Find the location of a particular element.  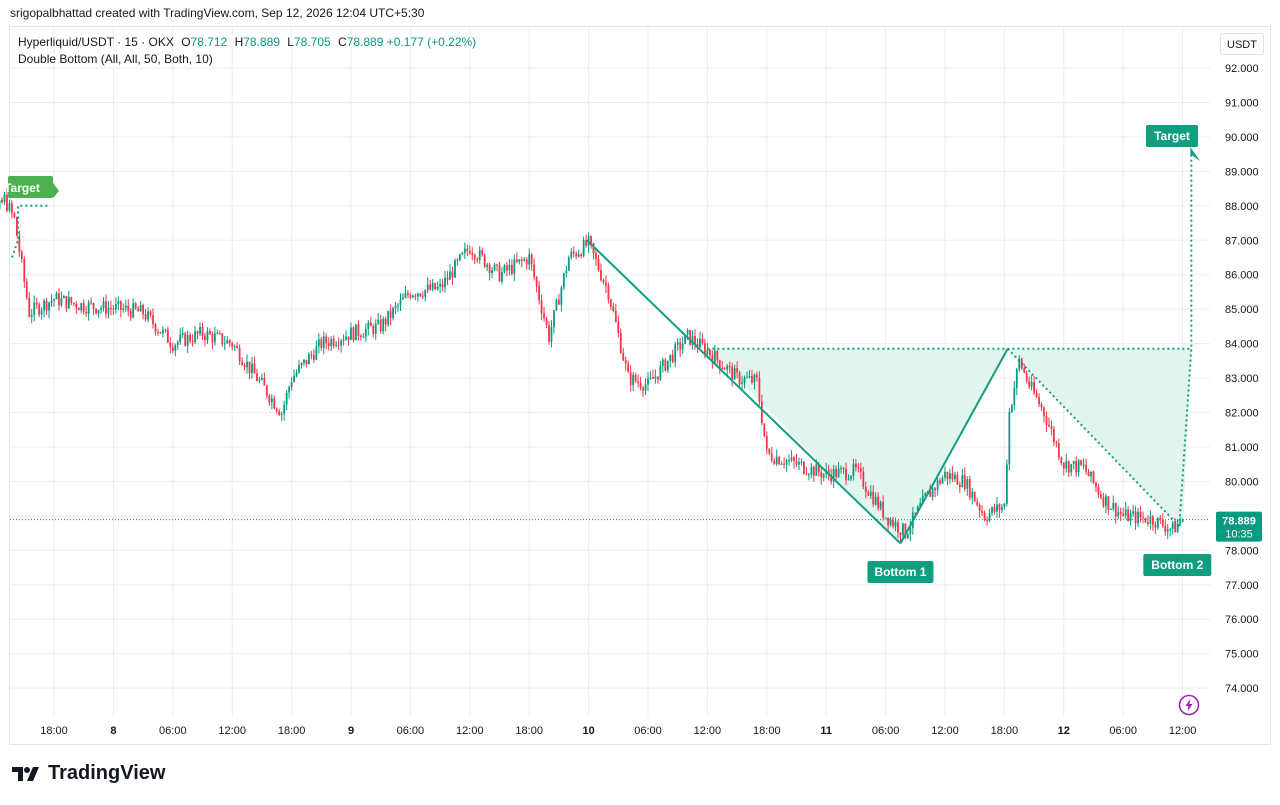

price-tick-label: 74.000 is located at coordinates (1242, 689).